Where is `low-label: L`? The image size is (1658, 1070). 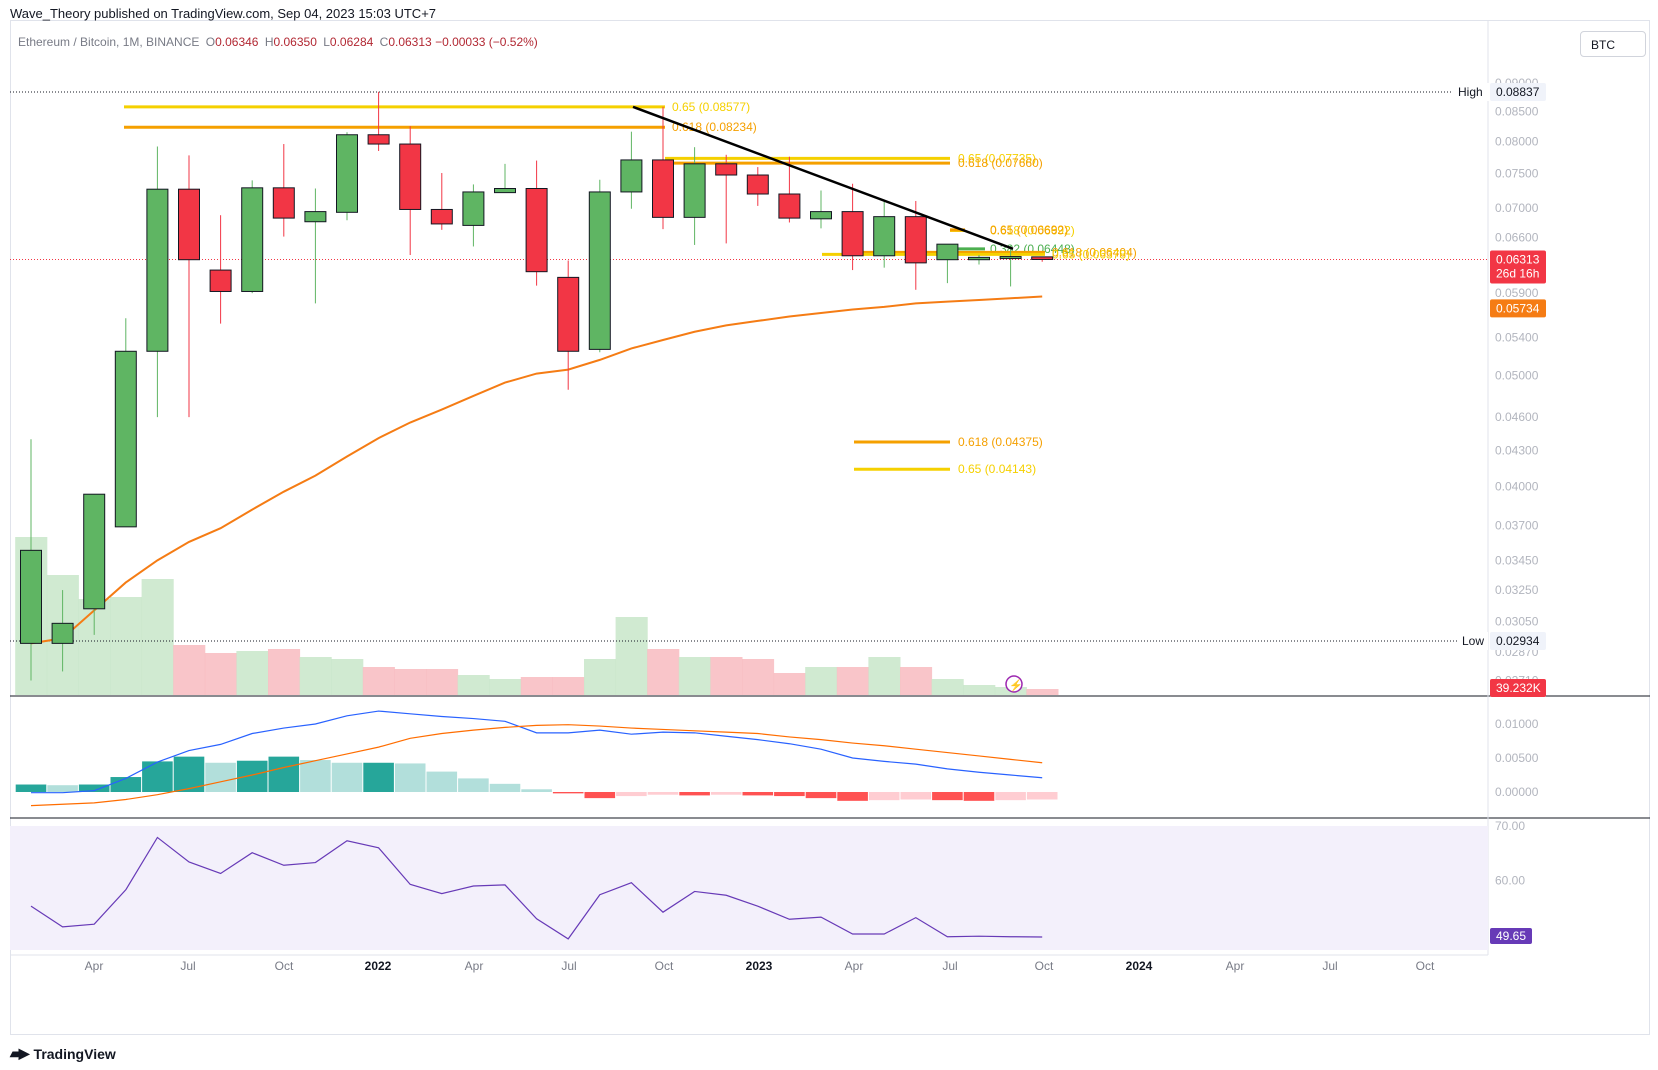 low-label: L is located at coordinates (326, 42).